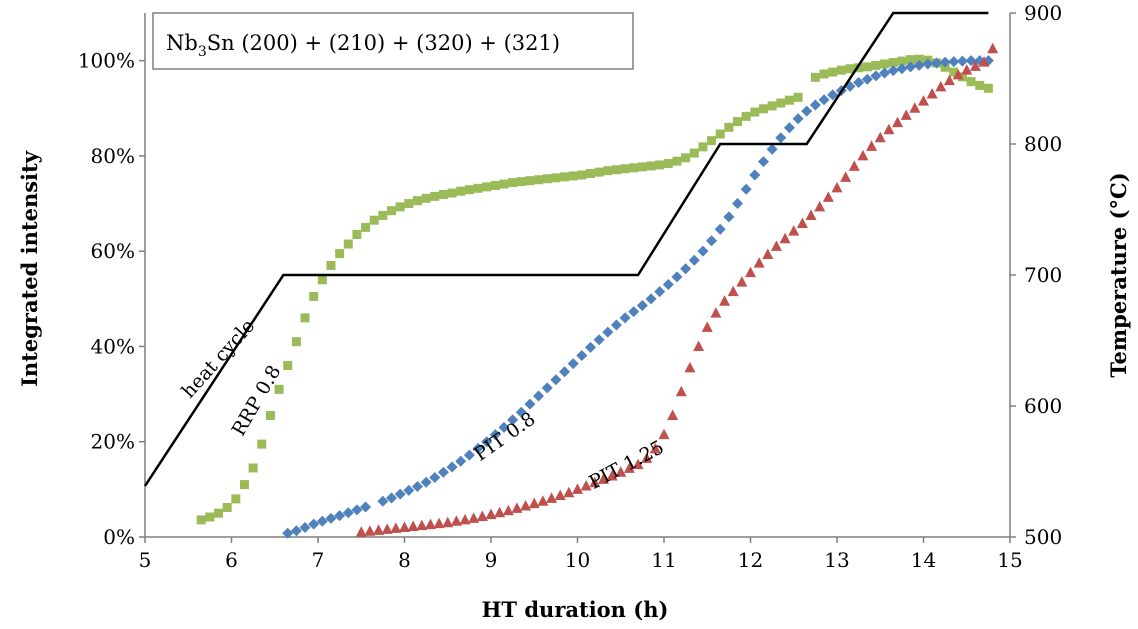 The height and width of the screenshot is (629, 1138). Describe the element at coordinates (836, 560) in the screenshot. I see `x-tick-label: 13` at that location.